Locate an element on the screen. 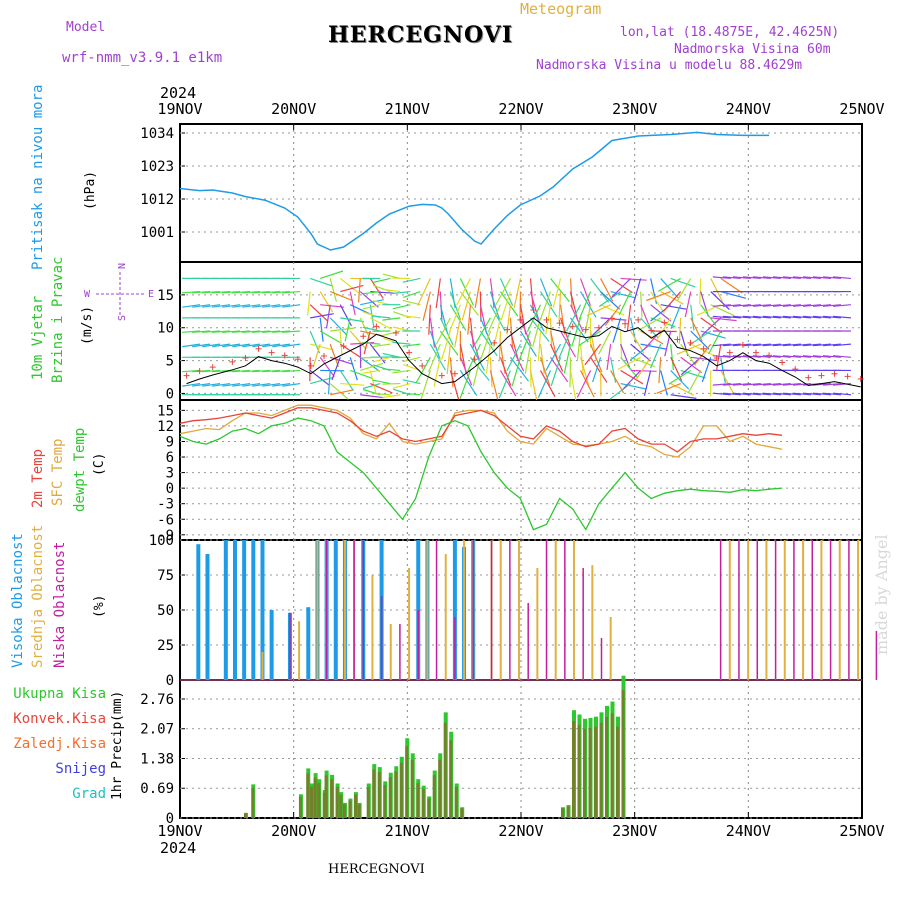  y-tick-label: 50 is located at coordinates (165, 611).